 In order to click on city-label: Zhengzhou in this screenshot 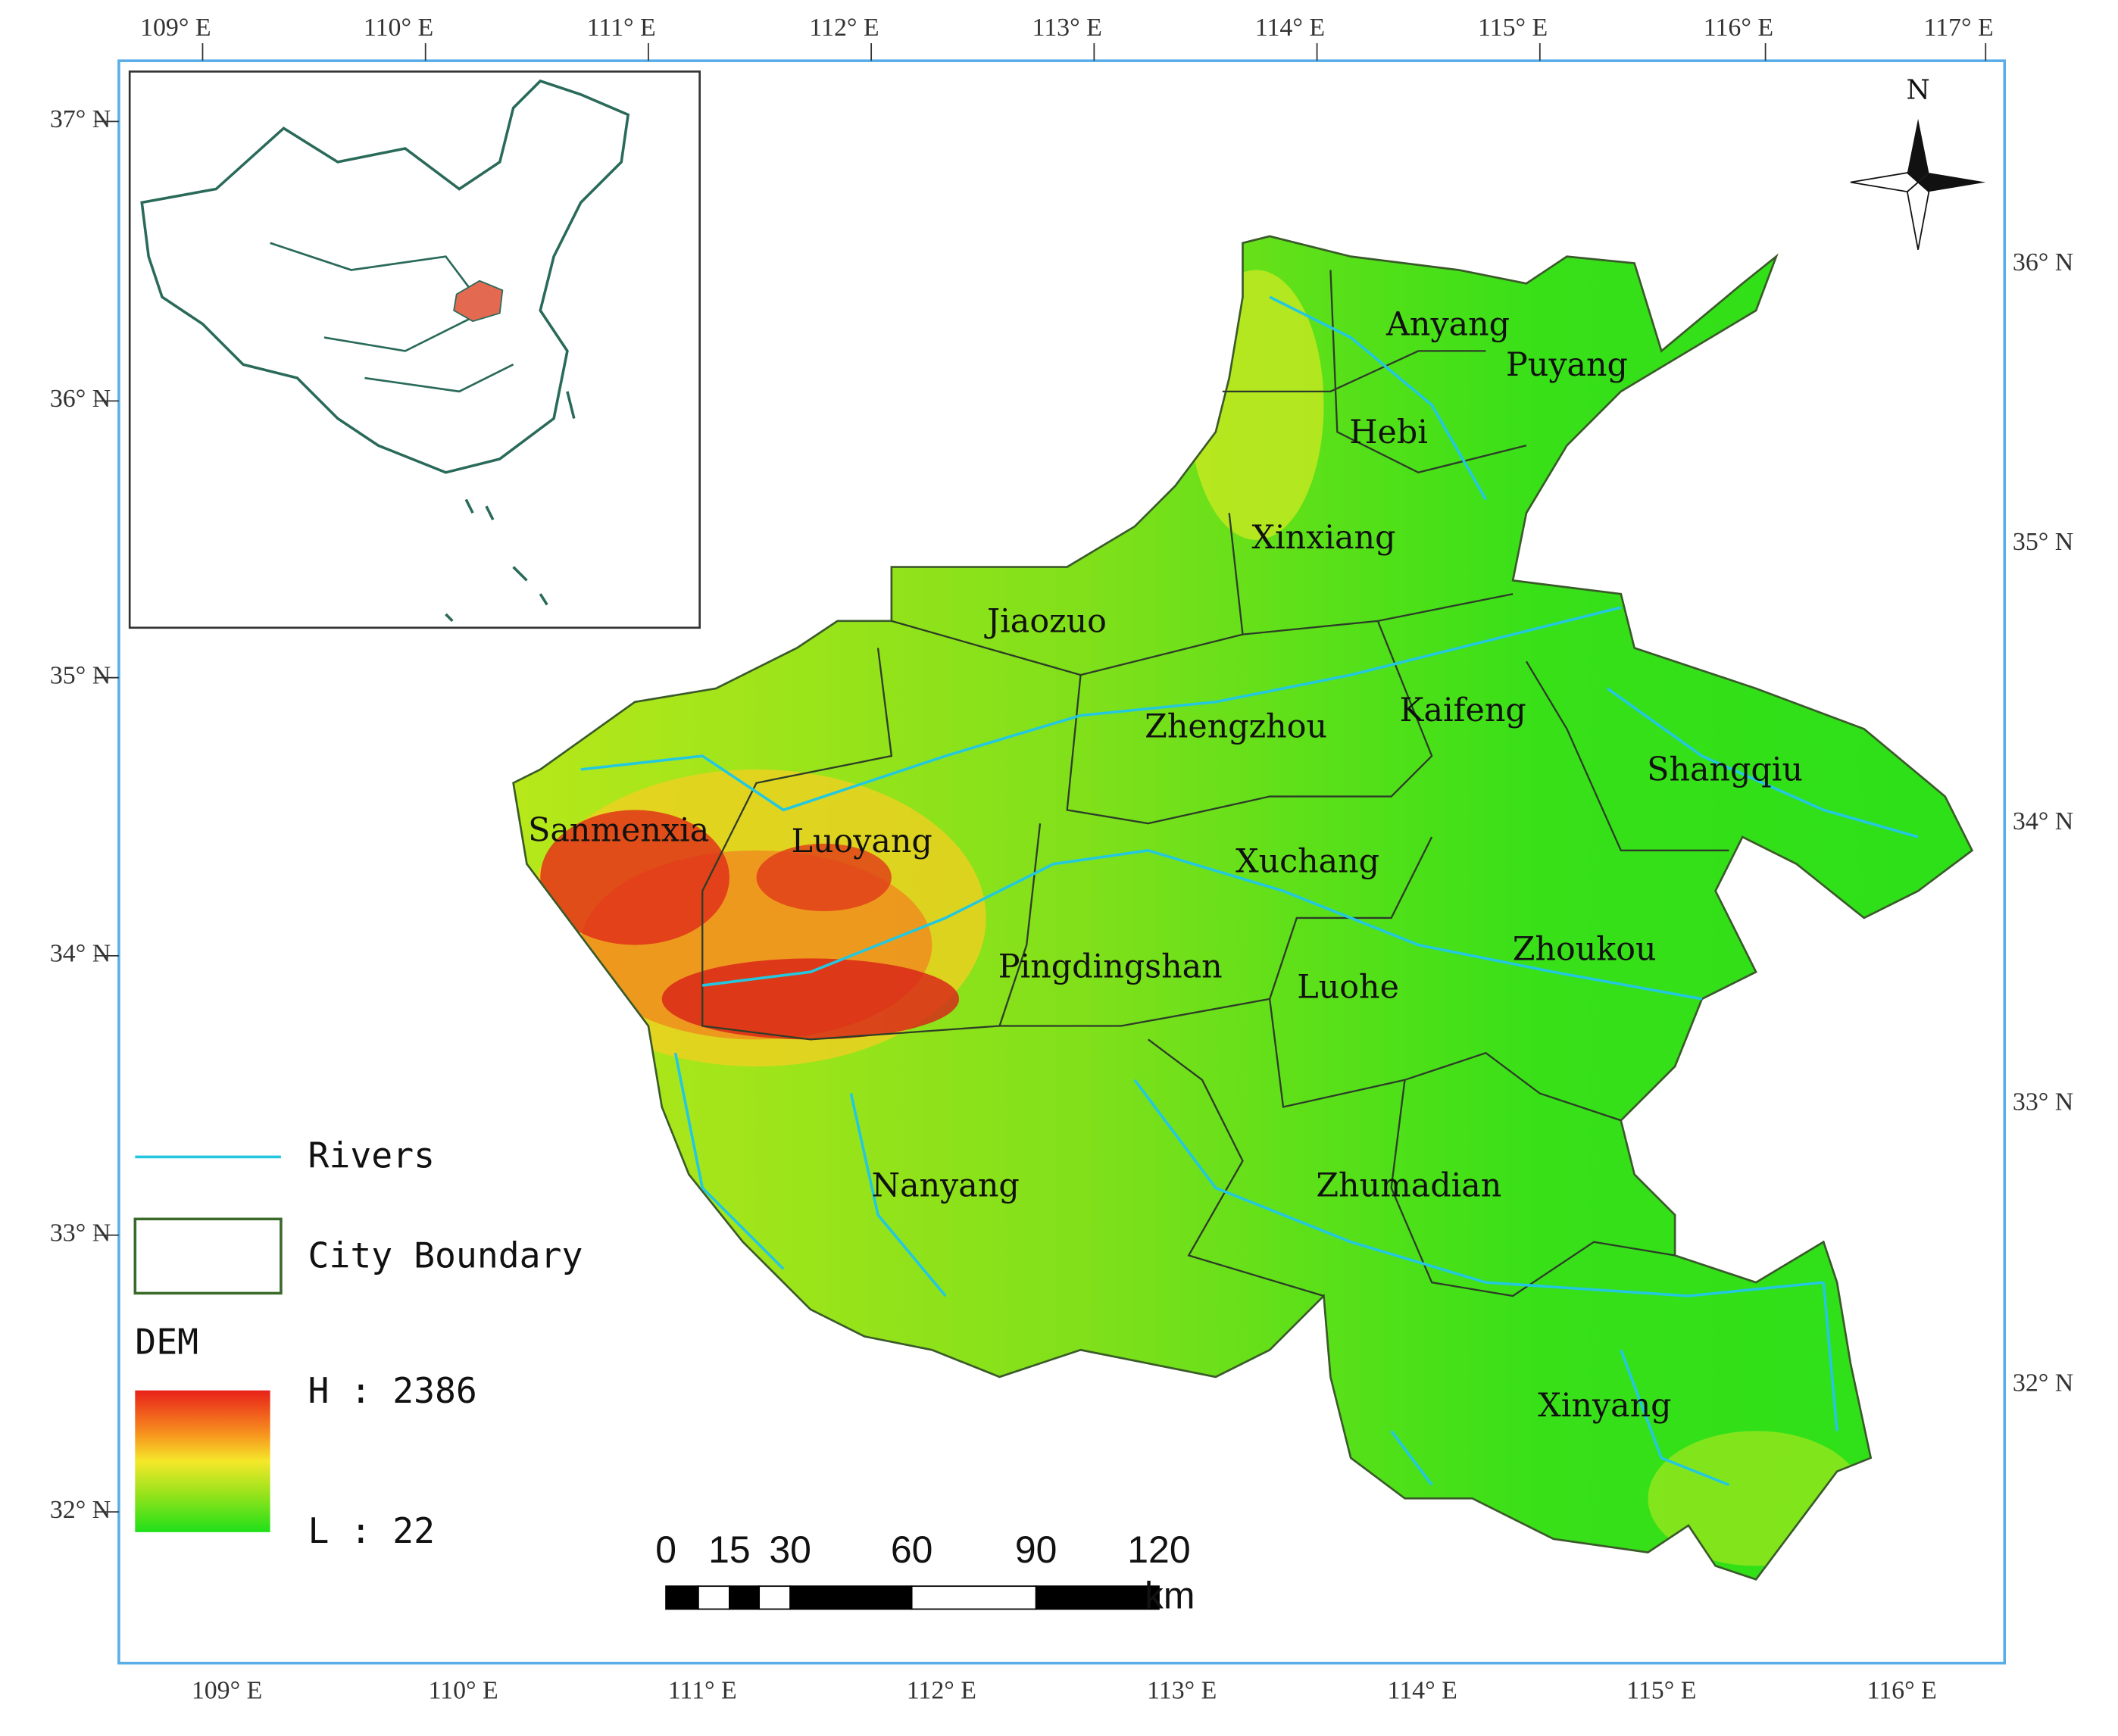, I will do `click(1236, 726)`.